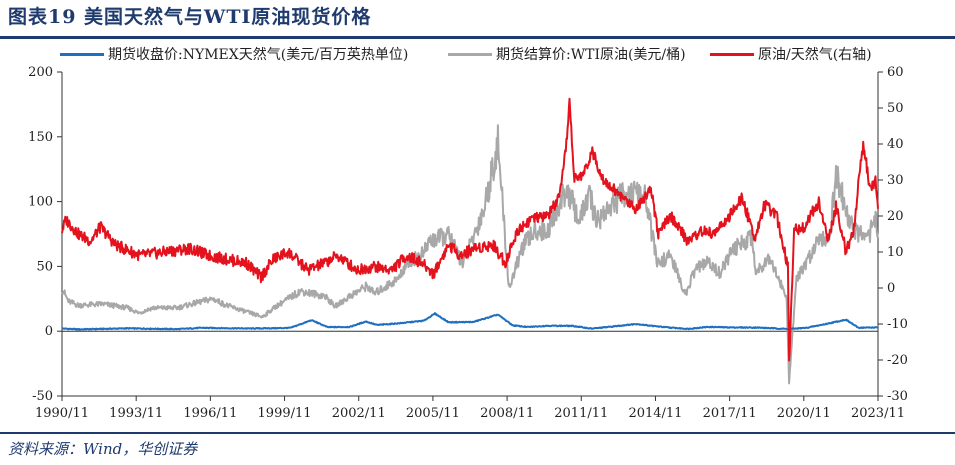  What do you see at coordinates (730, 413) in the screenshot?
I see `x-tick-label: 2017/11` at bounding box center [730, 413].